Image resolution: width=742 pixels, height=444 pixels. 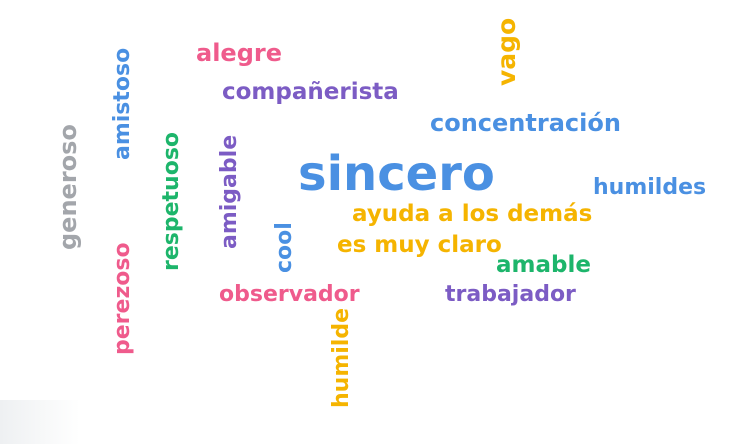 What do you see at coordinates (68, 187) in the screenshot?
I see `word-generoso: generoso` at bounding box center [68, 187].